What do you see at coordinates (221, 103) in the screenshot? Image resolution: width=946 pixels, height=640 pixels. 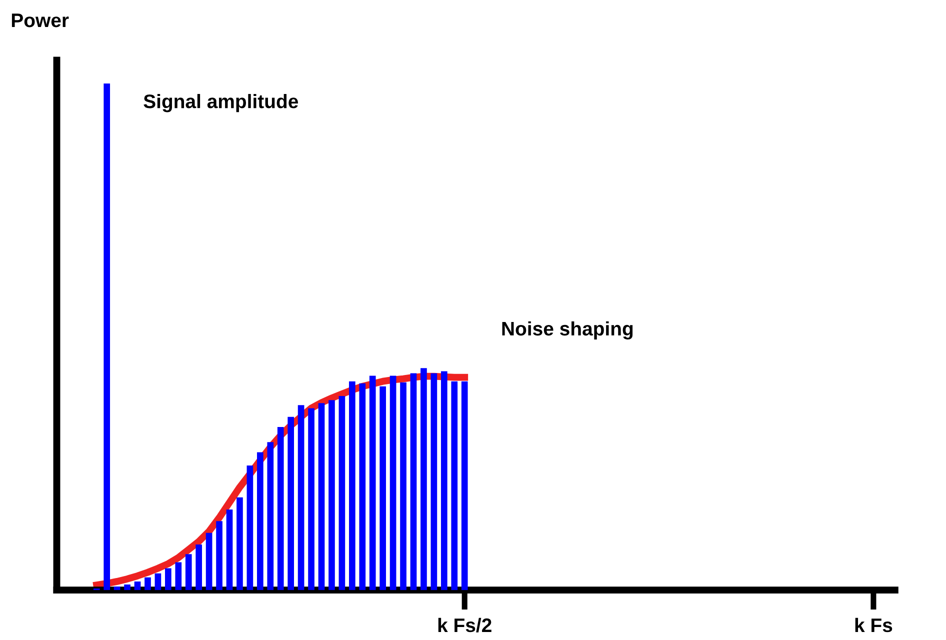 I see `annotation: Signal amplitude` at bounding box center [221, 103].